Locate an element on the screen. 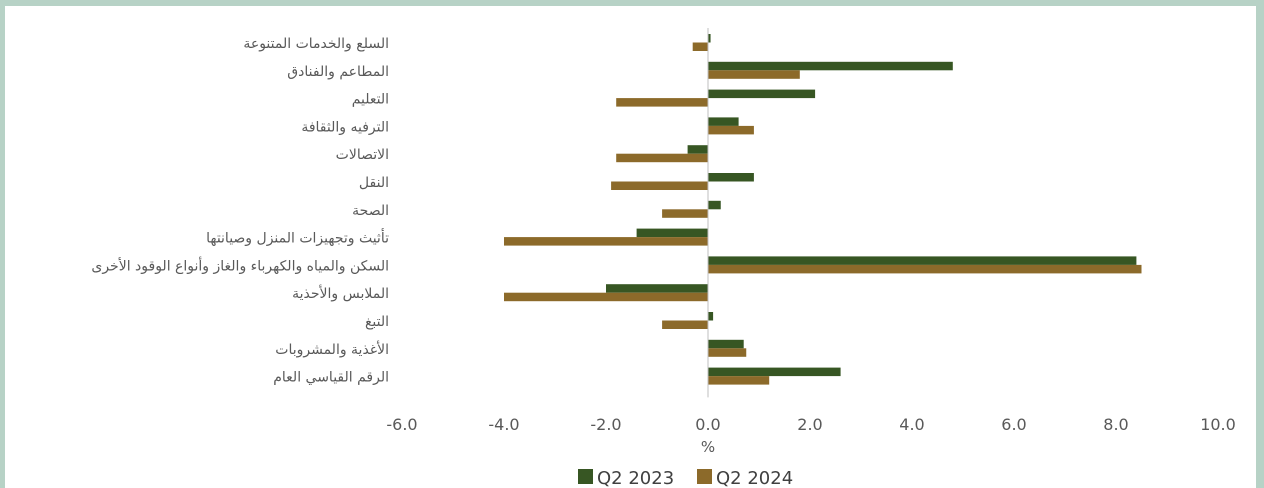 The width and height of the screenshot is (1264, 488). top-accent-bar is located at coordinates (632, 3).